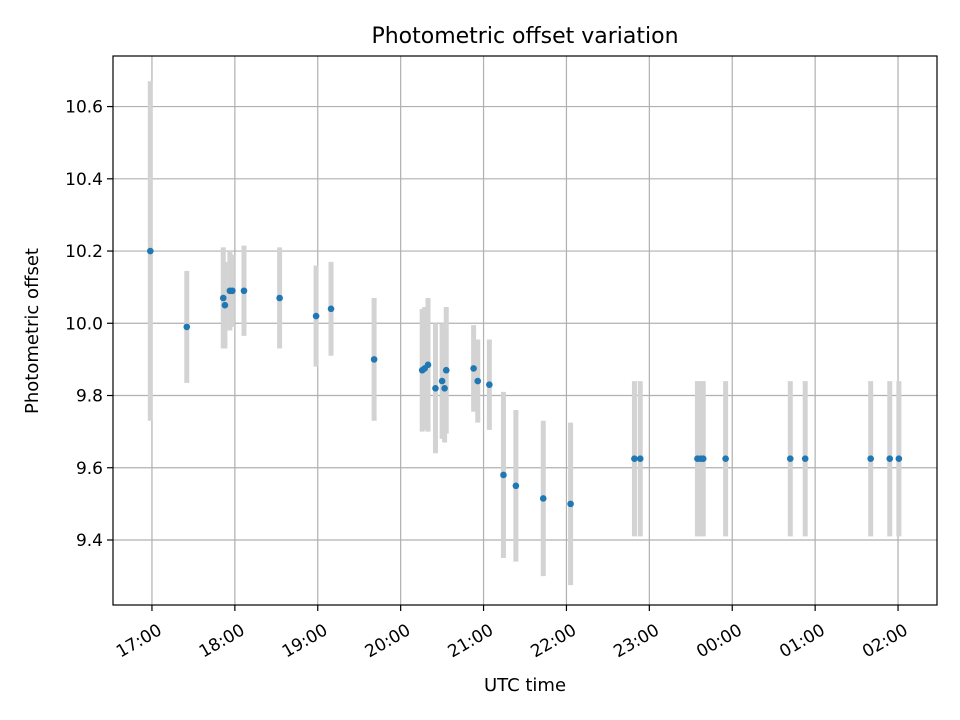  What do you see at coordinates (89, 397) in the screenshot?
I see `y-tick-label: 9.8` at bounding box center [89, 397].